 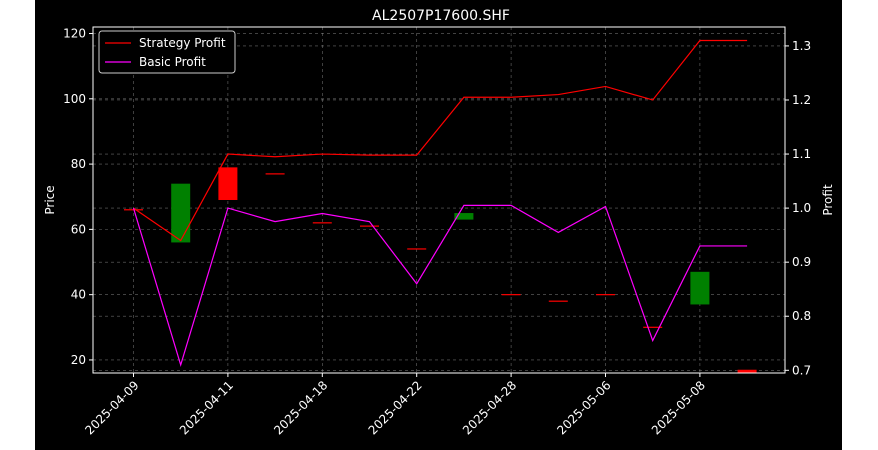 I want to click on right-tick-label: 0.7, so click(x=801, y=370).